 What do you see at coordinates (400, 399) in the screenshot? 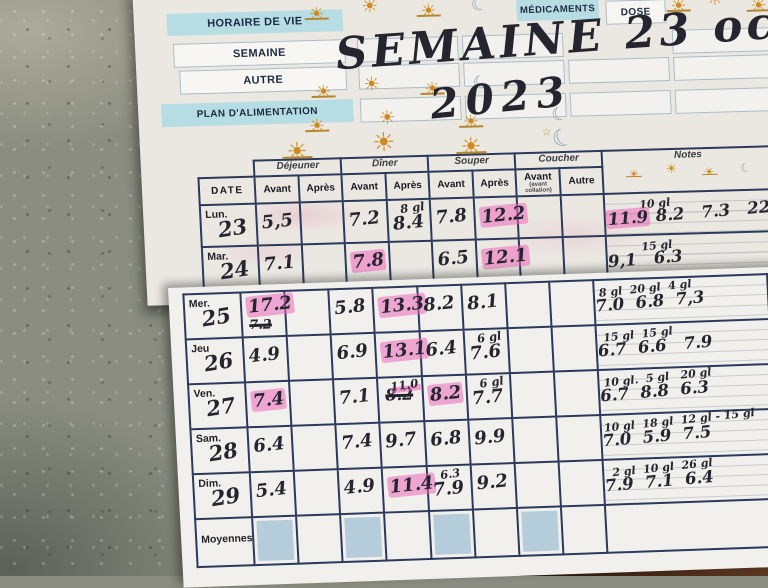
I see `cell-diner-apres: 11.0 8.2` at bounding box center [400, 399].